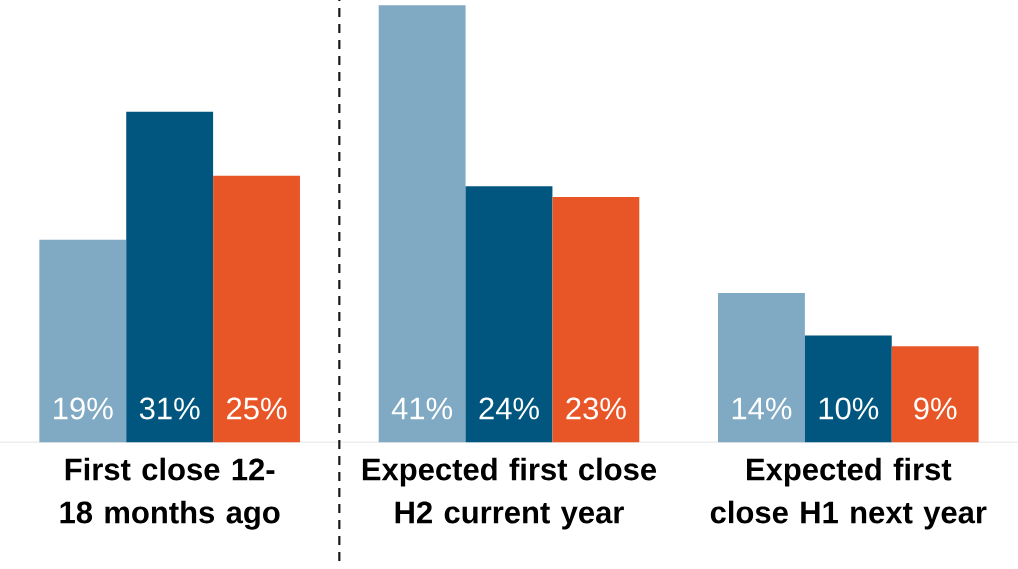 The width and height of the screenshot is (1018, 569). Describe the element at coordinates (935, 408) in the screenshot. I see `data-label: 9%` at that location.